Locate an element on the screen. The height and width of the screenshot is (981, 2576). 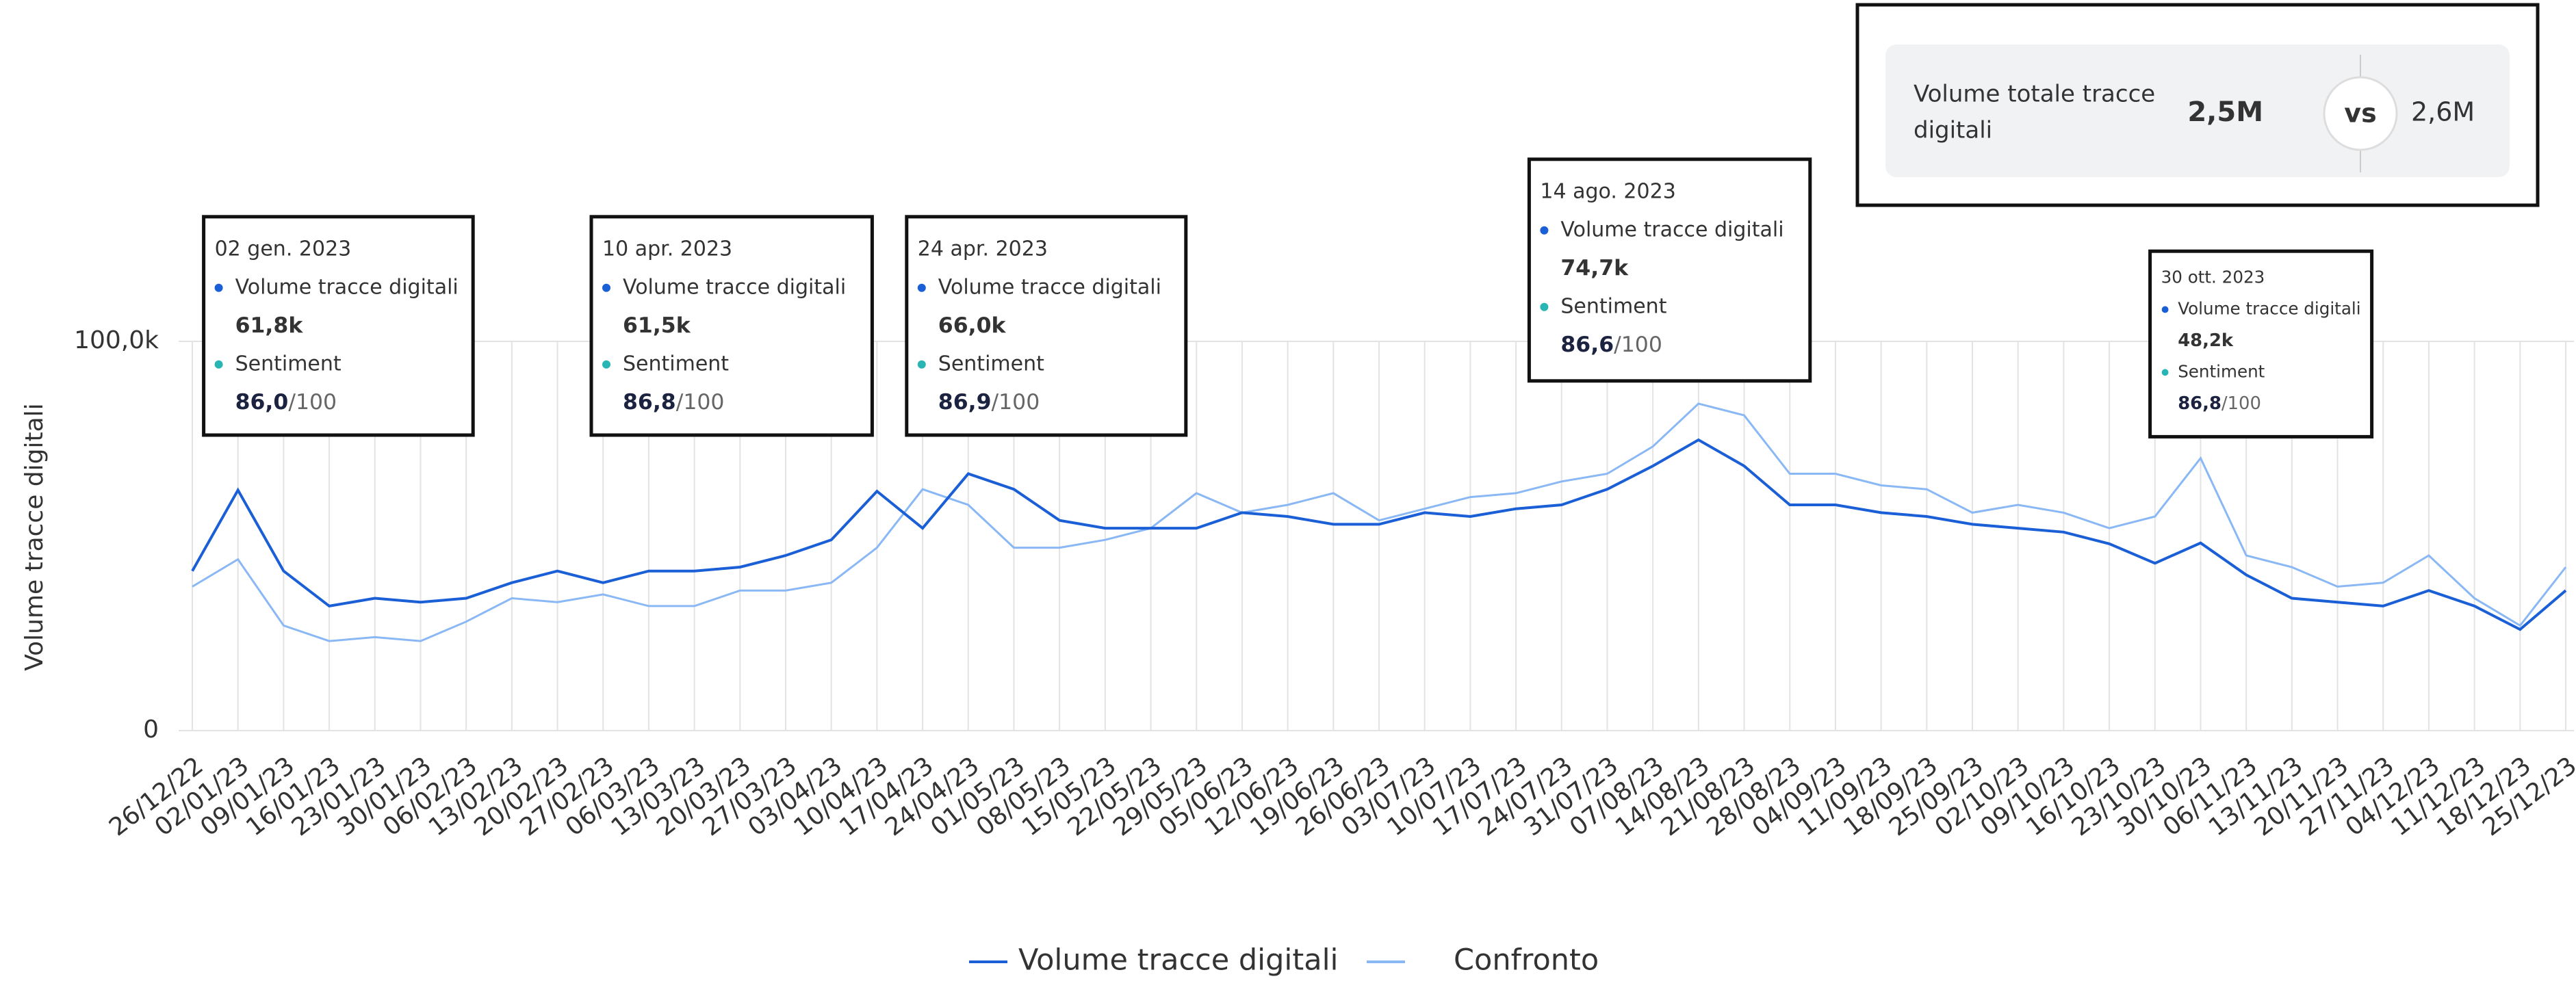
tooltip-date: 10 apr. 2023 is located at coordinates (667, 249).